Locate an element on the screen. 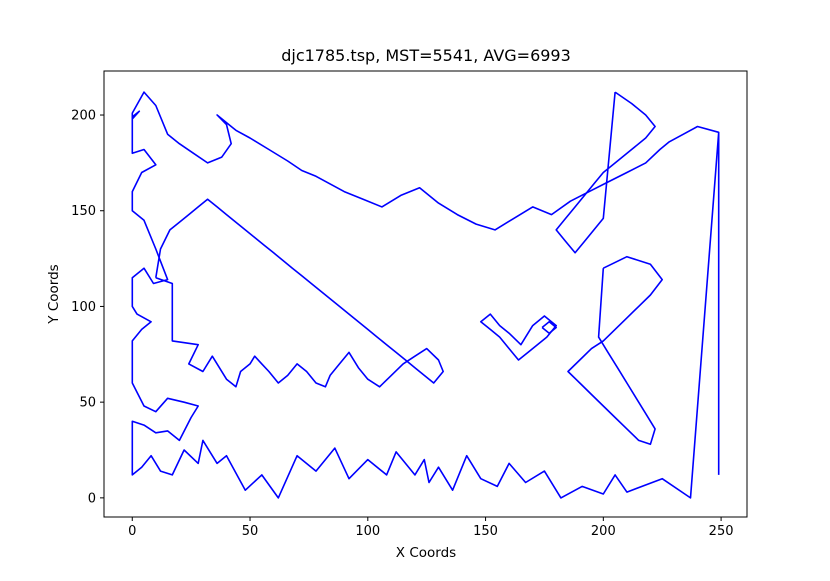  x-tick-label: 100 is located at coordinates (367, 531).